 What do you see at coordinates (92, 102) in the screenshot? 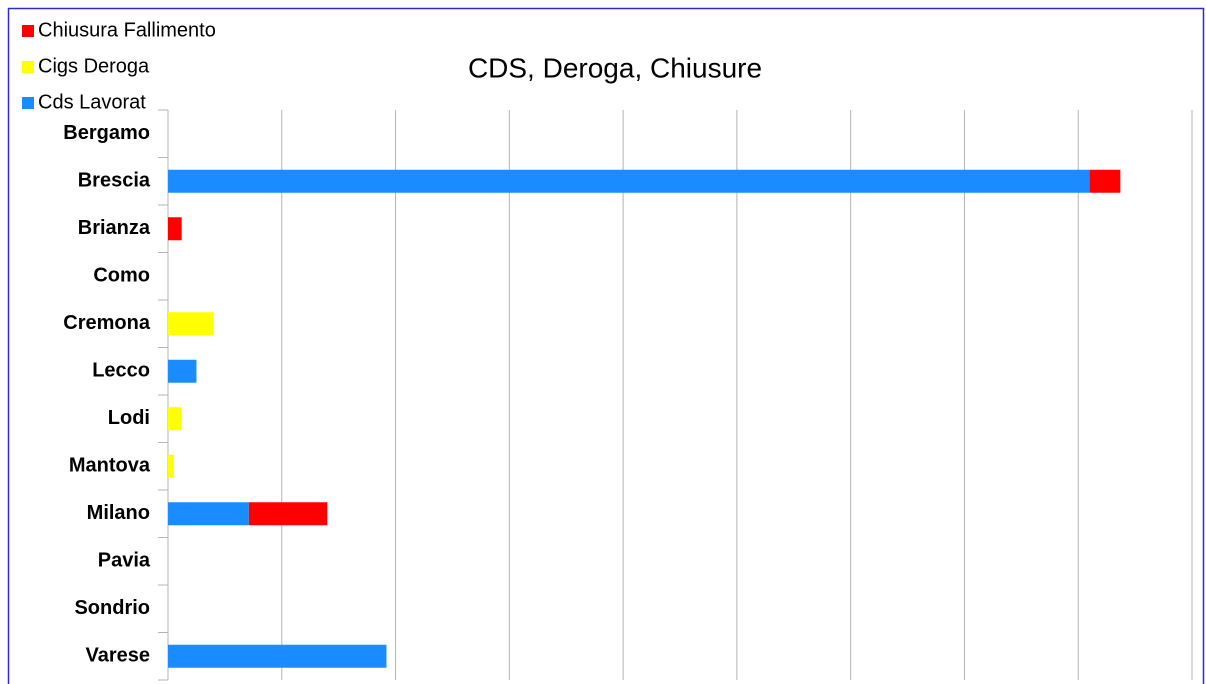
I see `legend-label: Cds Lavorat` at bounding box center [92, 102].